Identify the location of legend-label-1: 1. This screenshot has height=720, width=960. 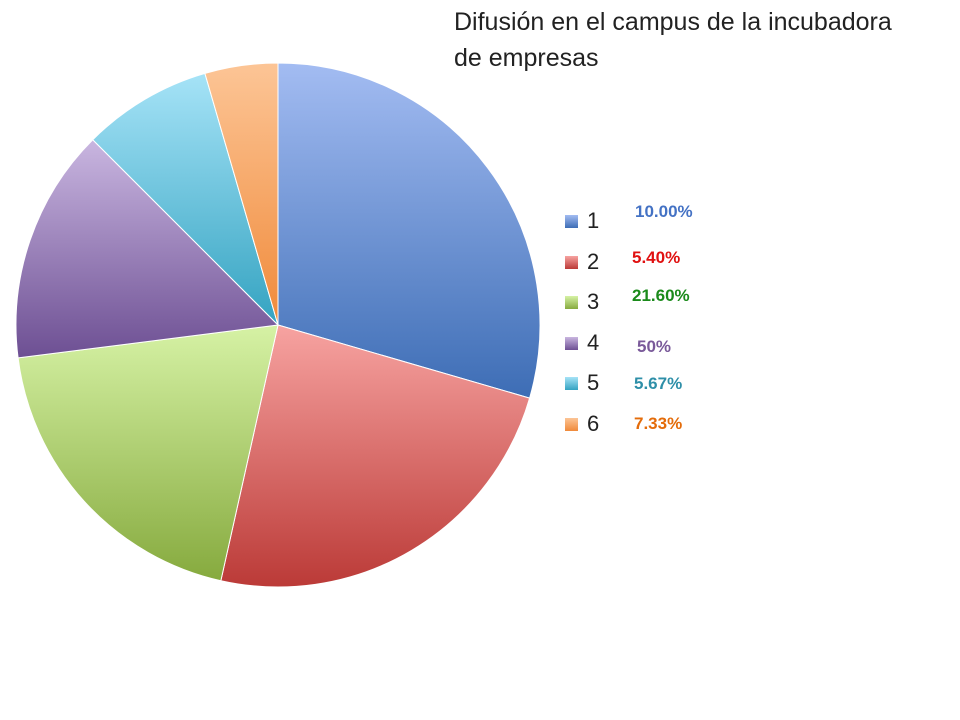
(593, 220).